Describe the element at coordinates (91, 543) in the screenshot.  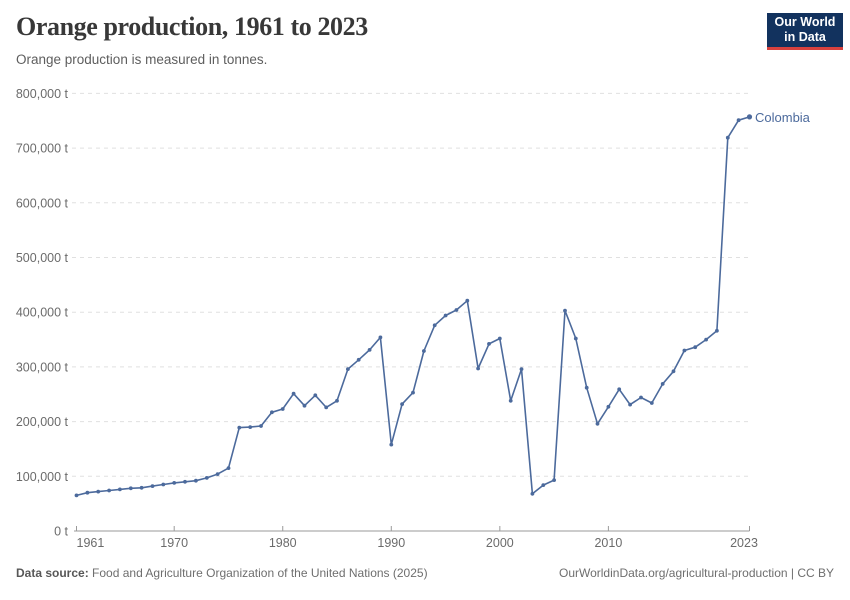
I see `x-tick-label: 1961` at that location.